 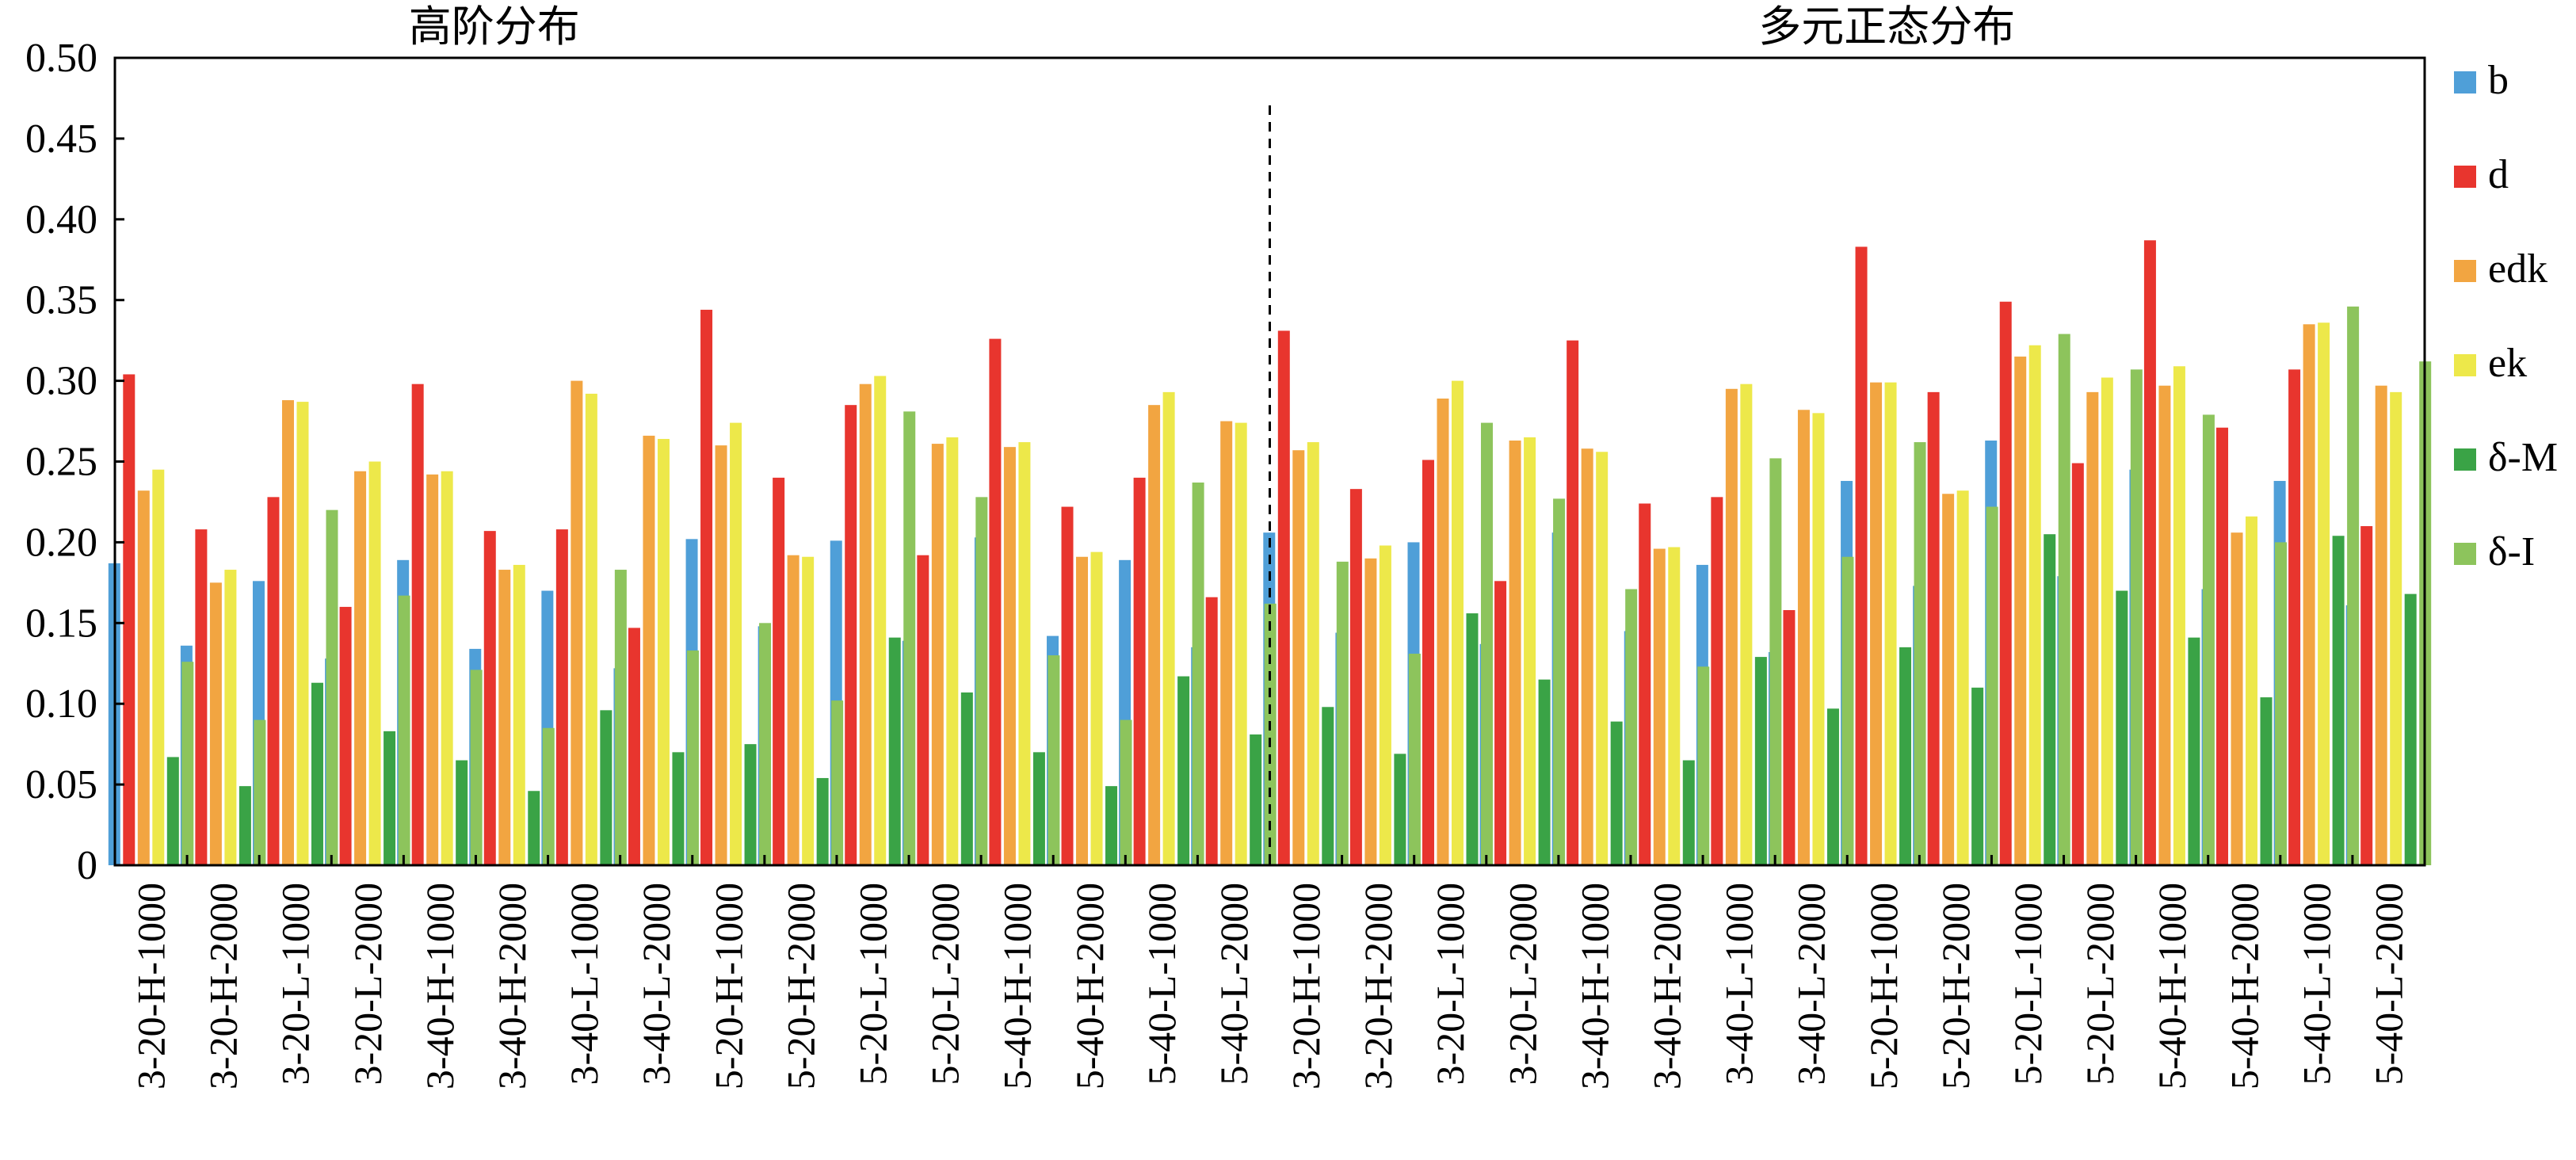 I want to click on bar-δ-I-26, so click(x=2064, y=599).